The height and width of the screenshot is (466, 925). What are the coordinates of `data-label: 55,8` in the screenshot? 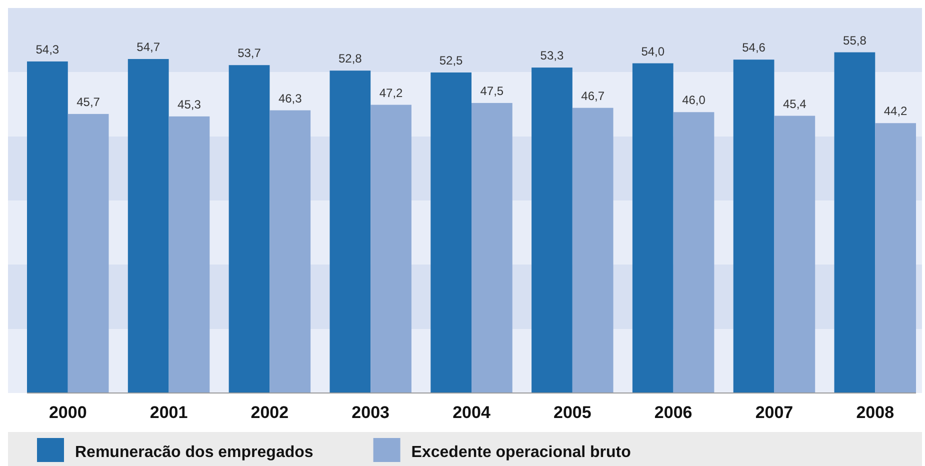 It's located at (855, 40).